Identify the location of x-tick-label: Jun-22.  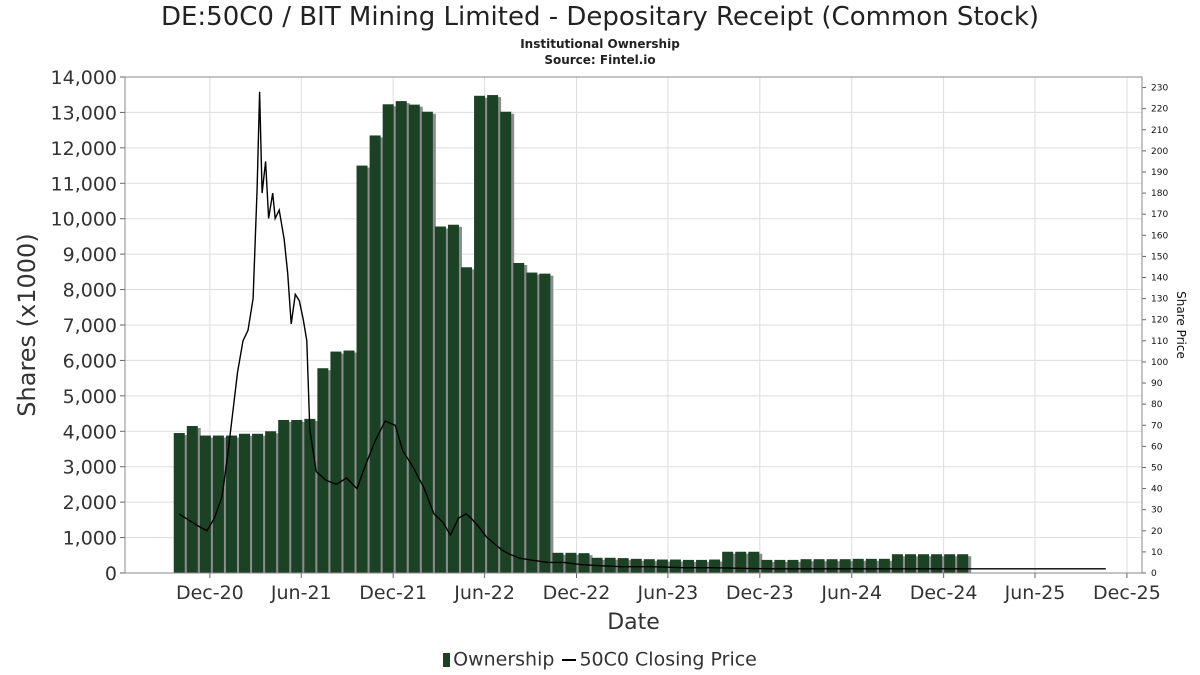
(484, 593).